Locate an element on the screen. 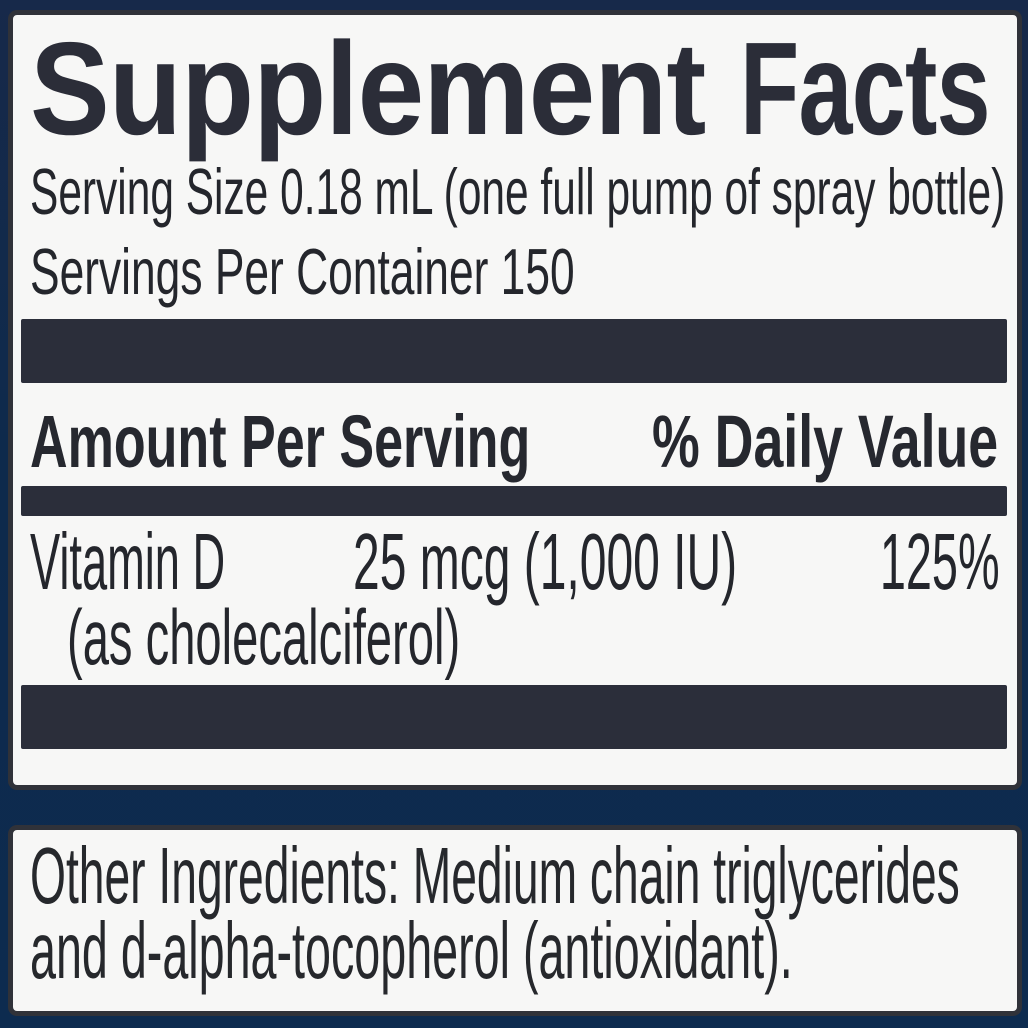 This screenshot has height=1028, width=1028. nutrient-name-text: Vitamin D is located at coordinates (128, 561).